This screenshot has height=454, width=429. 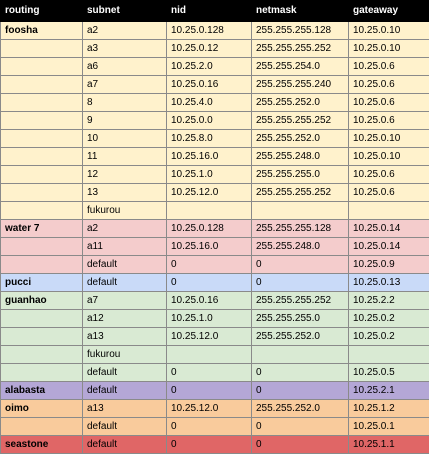 What do you see at coordinates (209, 355) in the screenshot?
I see `nid-cell` at bounding box center [209, 355].